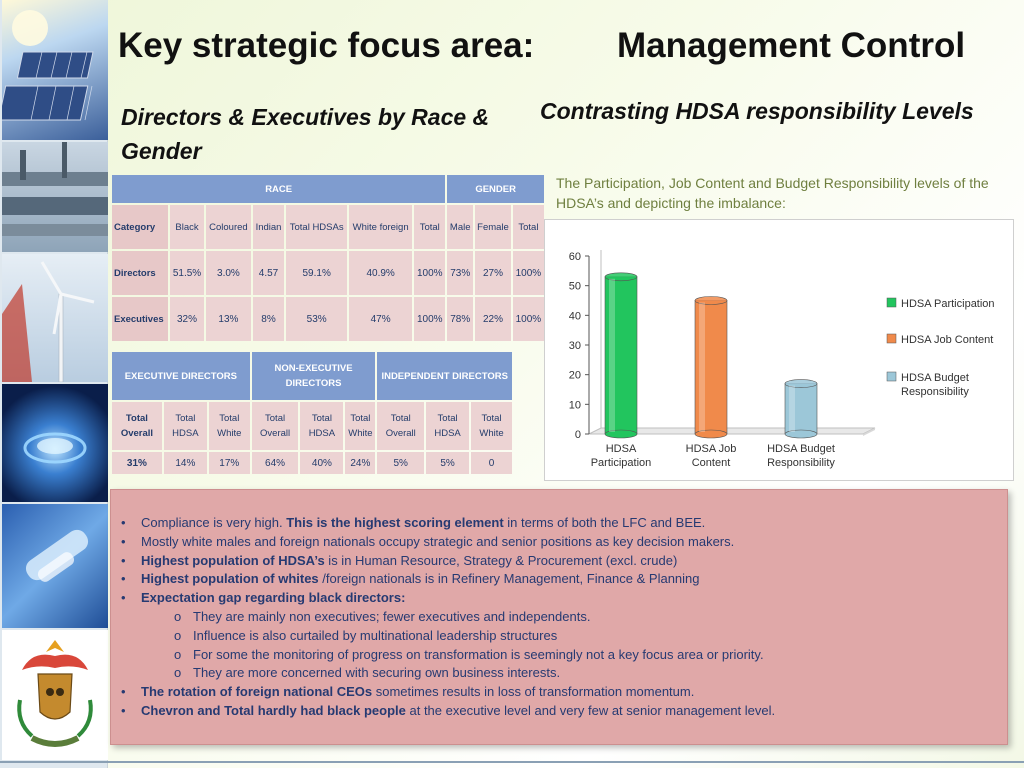 The image size is (1024, 768). What do you see at coordinates (140, 273) in the screenshot?
I see `row-label: Directors` at bounding box center [140, 273].